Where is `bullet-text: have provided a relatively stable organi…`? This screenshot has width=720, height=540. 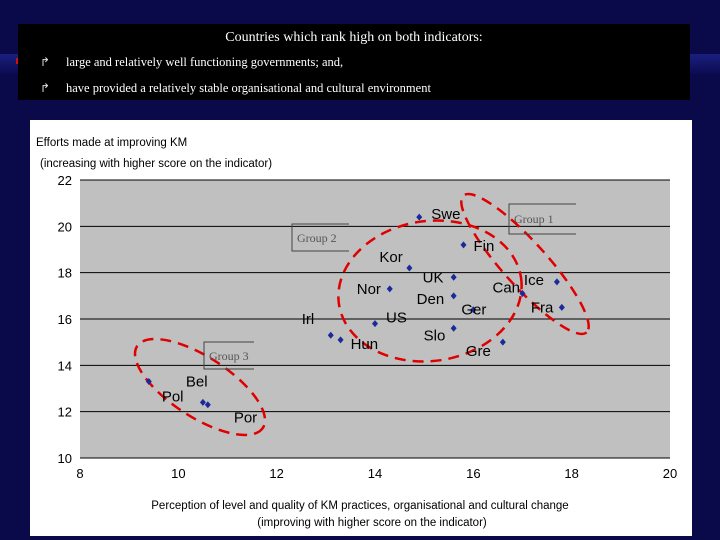 bullet-text: have provided a relatively stable organi… is located at coordinates (248, 88).